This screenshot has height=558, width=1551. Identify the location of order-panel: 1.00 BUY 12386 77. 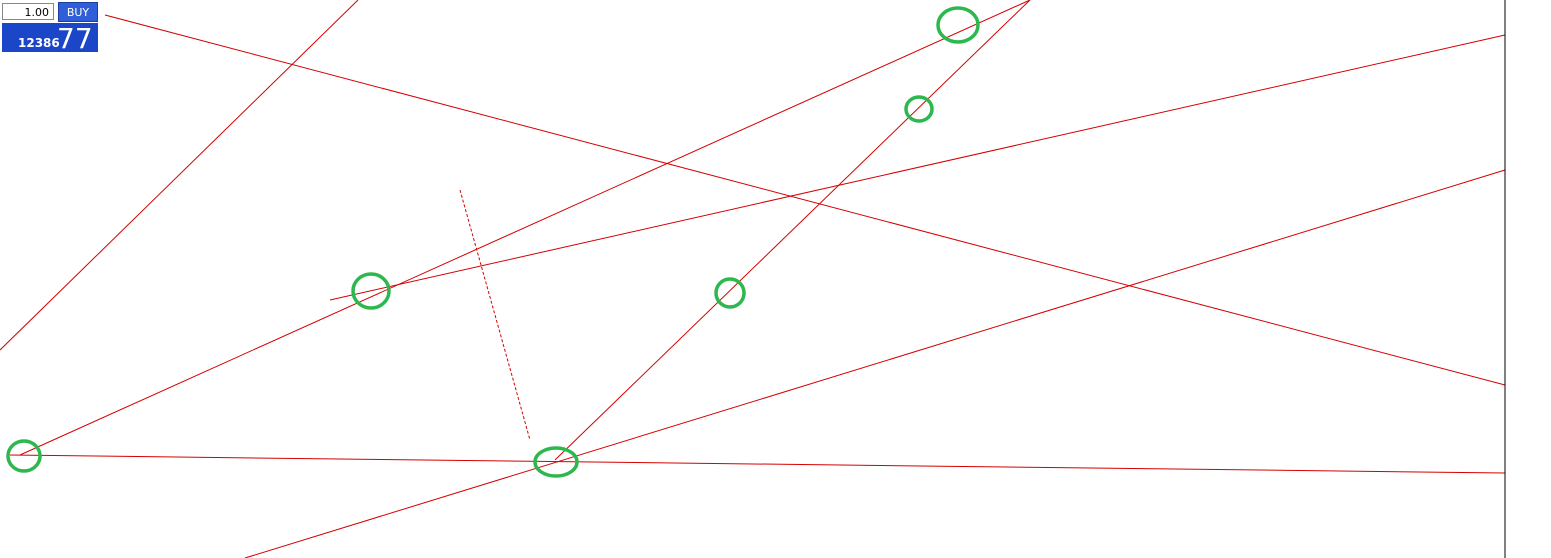
(50, 27).